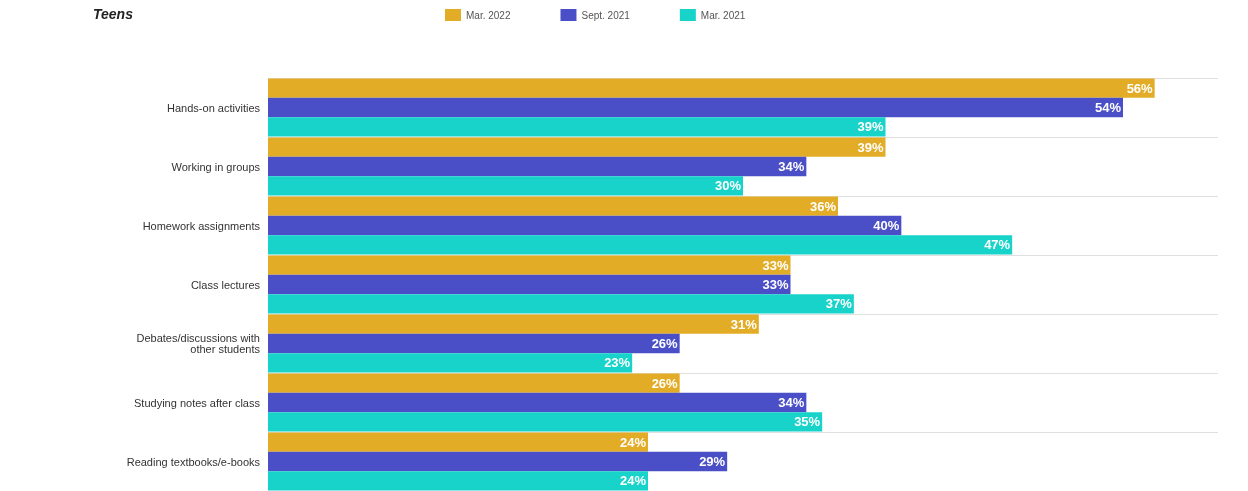 This screenshot has width=1248, height=491. What do you see at coordinates (723, 15) in the screenshot?
I see `legend-label: Mar. 2021` at bounding box center [723, 15].